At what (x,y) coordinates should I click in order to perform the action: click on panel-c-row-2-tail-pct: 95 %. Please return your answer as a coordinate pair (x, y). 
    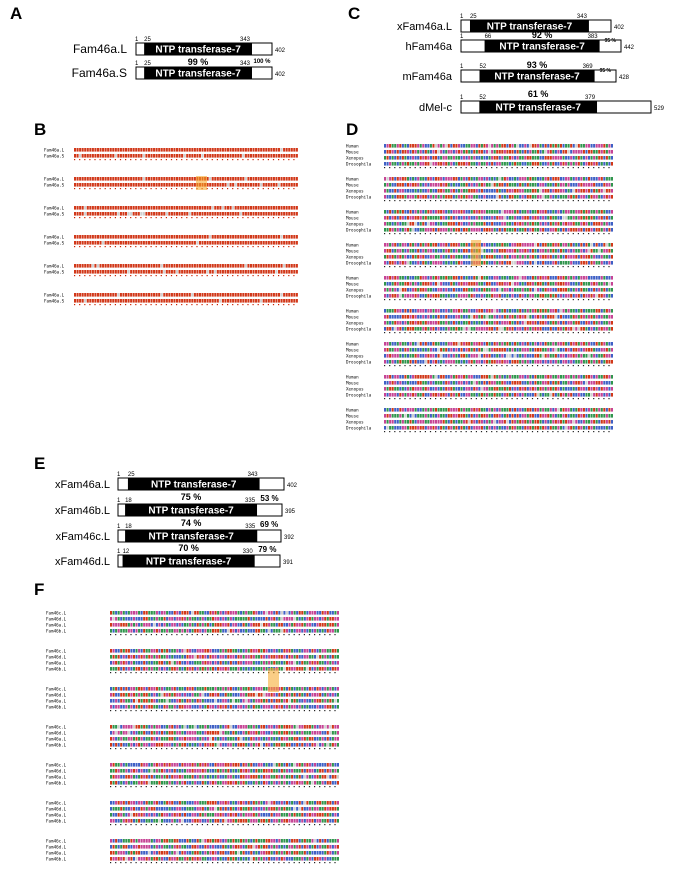
    Looking at the image, I should click on (606, 71).